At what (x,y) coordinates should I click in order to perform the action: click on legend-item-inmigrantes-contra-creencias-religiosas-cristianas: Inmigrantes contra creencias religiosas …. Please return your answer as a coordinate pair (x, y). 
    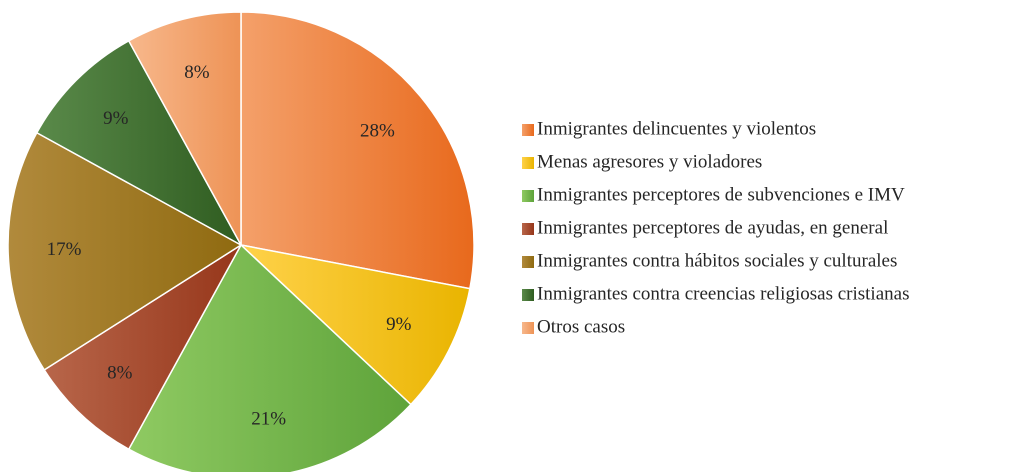
    Looking at the image, I should click on (715, 293).